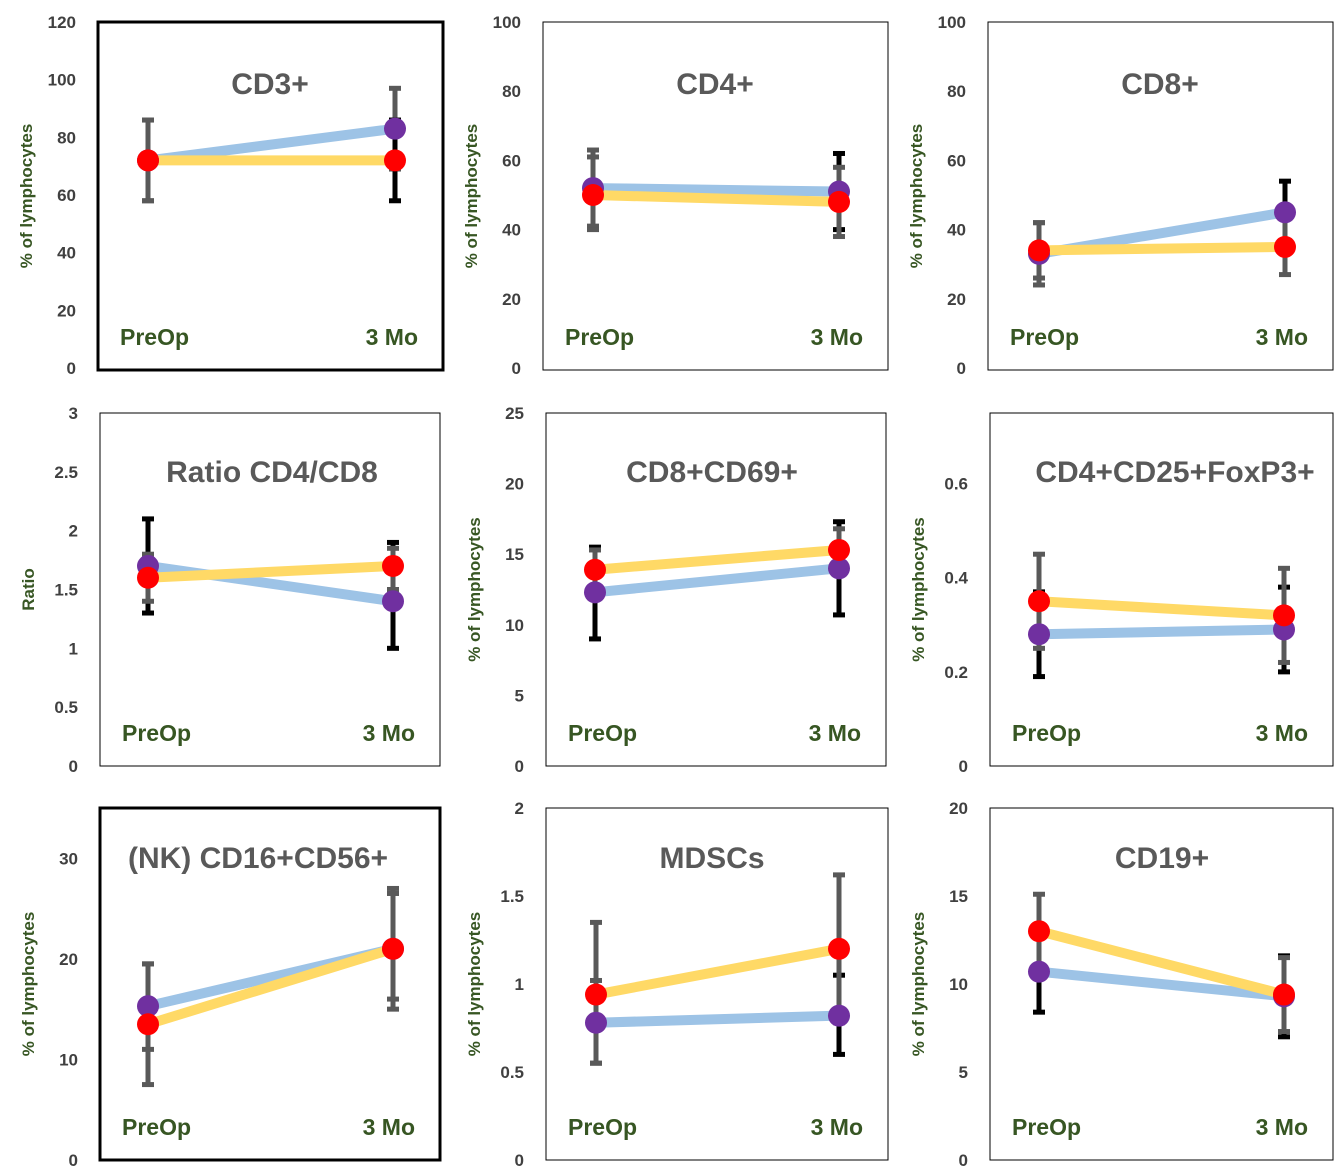 The height and width of the screenshot is (1168, 1337). Describe the element at coordinates (677, 983) in the screenshot. I see `panel-8: 0 0.5 1 1.5 2 % of lymphocytes MDSCs PreOp 3 Mo` at that location.